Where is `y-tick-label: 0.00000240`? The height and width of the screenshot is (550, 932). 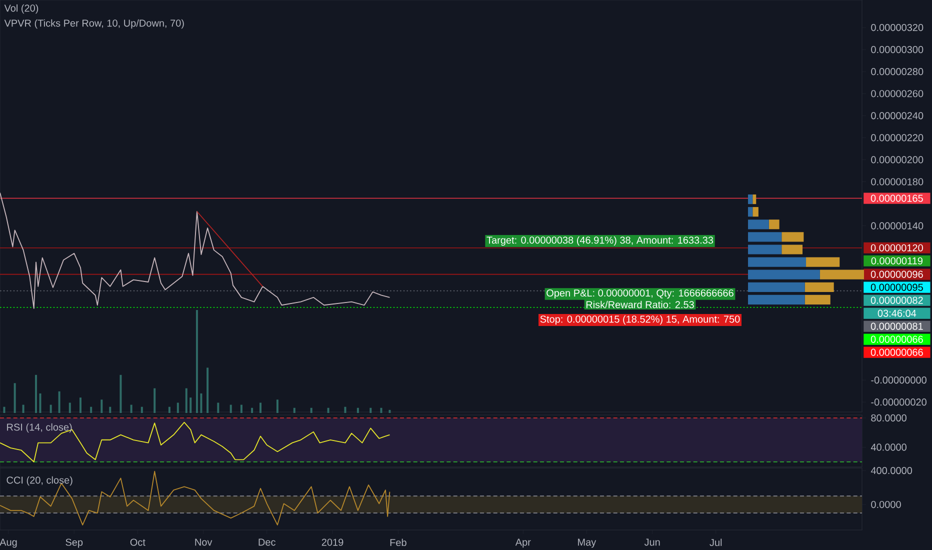
y-tick-label: 0.00000240 is located at coordinates (897, 116).